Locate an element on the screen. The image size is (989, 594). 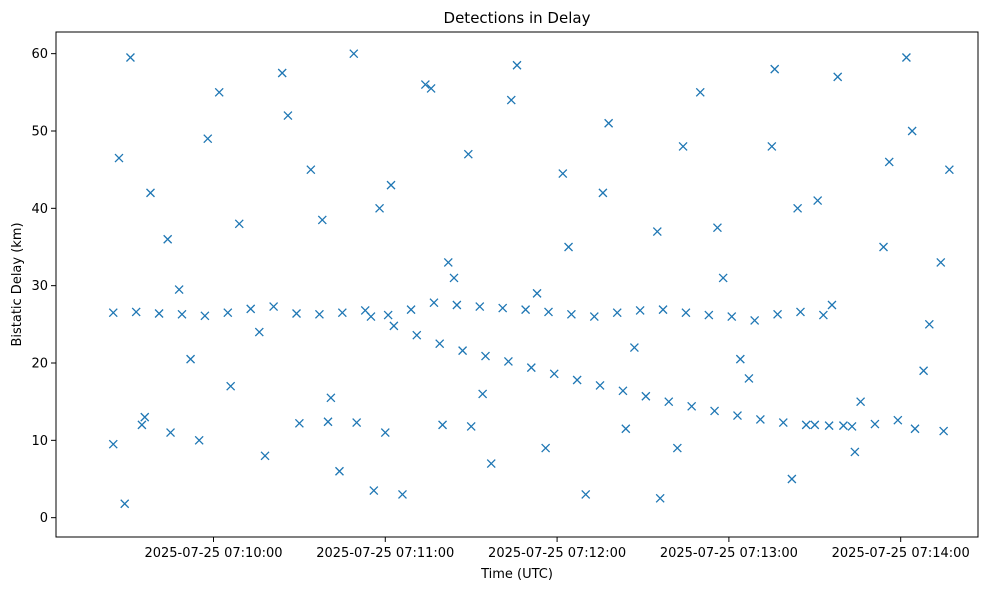
y-axis-label: Bistatic Delay (km) is located at coordinates (17, 284).